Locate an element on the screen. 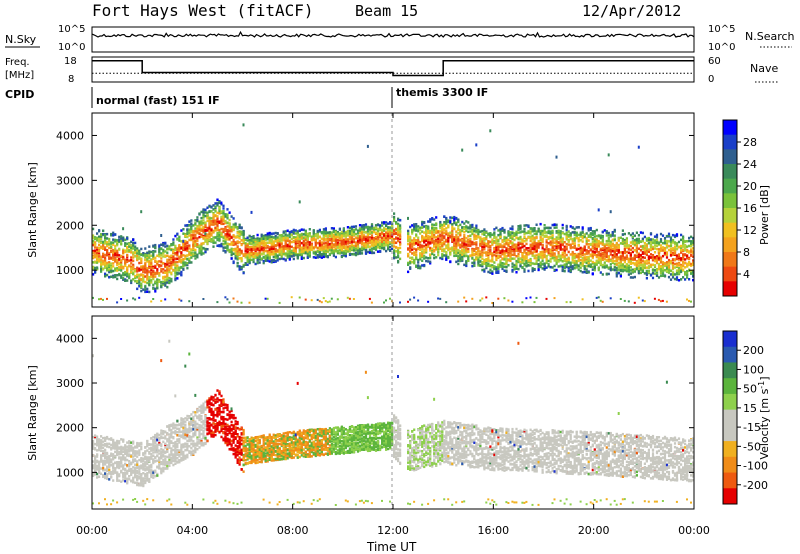 The height and width of the screenshot is (554, 800). power-colorbar-title: Power [dB] is located at coordinates (764, 215).